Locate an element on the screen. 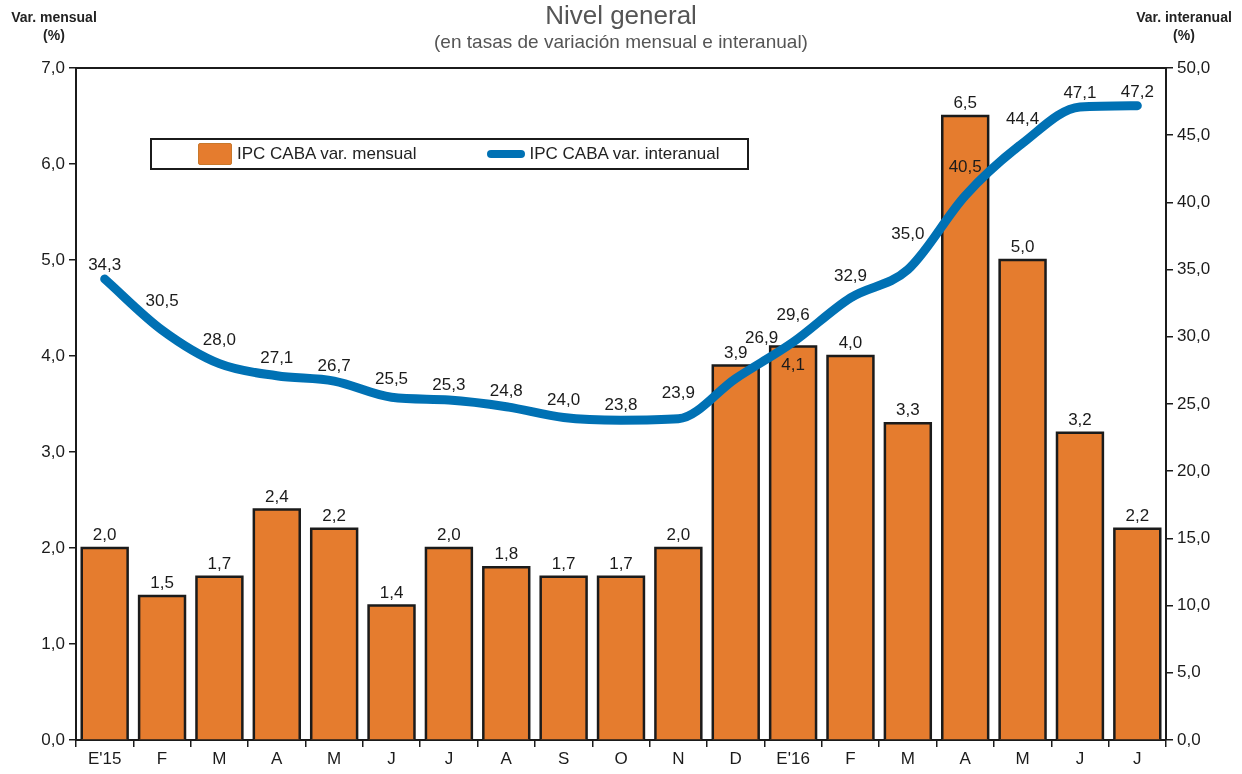 This screenshot has width=1242, height=774. data-label: 4,1 is located at coordinates (793, 365).